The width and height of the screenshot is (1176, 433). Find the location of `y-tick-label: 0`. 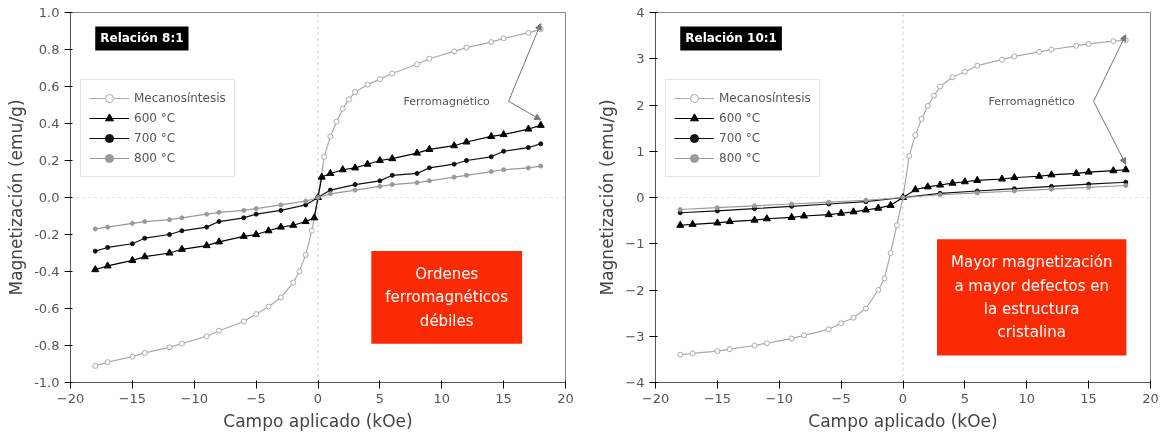

y-tick-label: 0 is located at coordinates (640, 197).